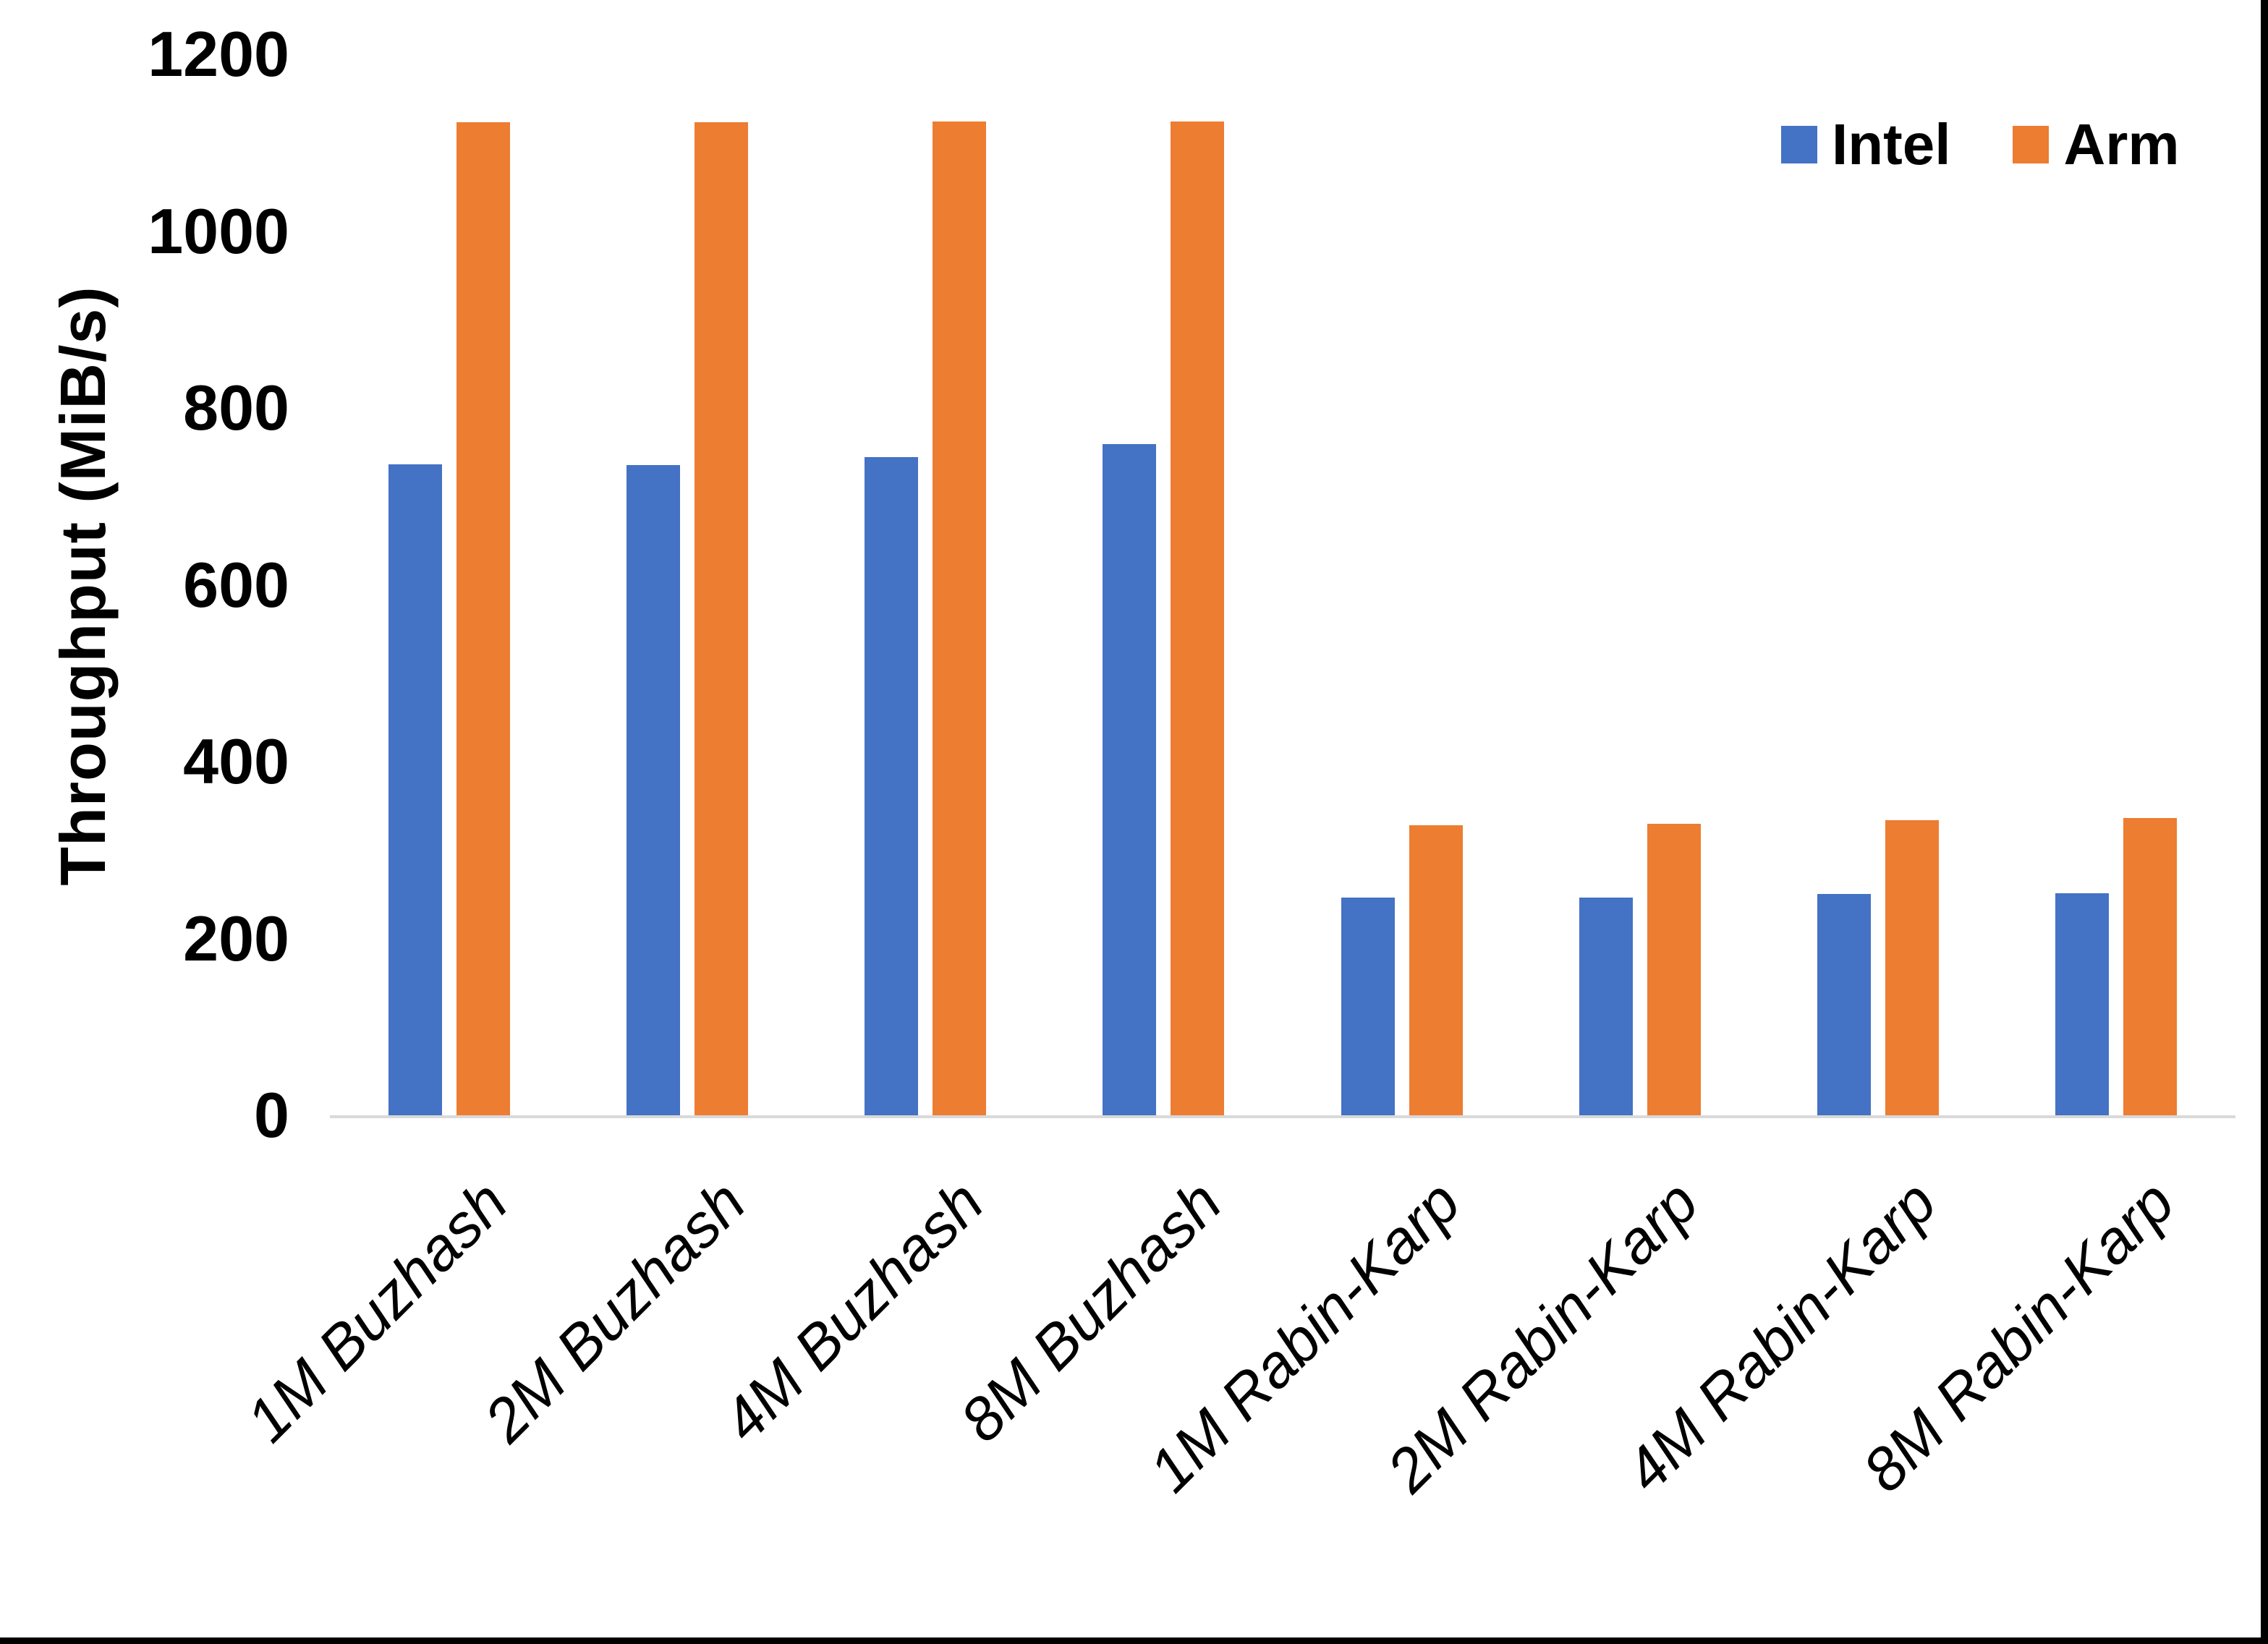  I want to click on arm-bar-1m-rabin-karp, so click(1436, 970).